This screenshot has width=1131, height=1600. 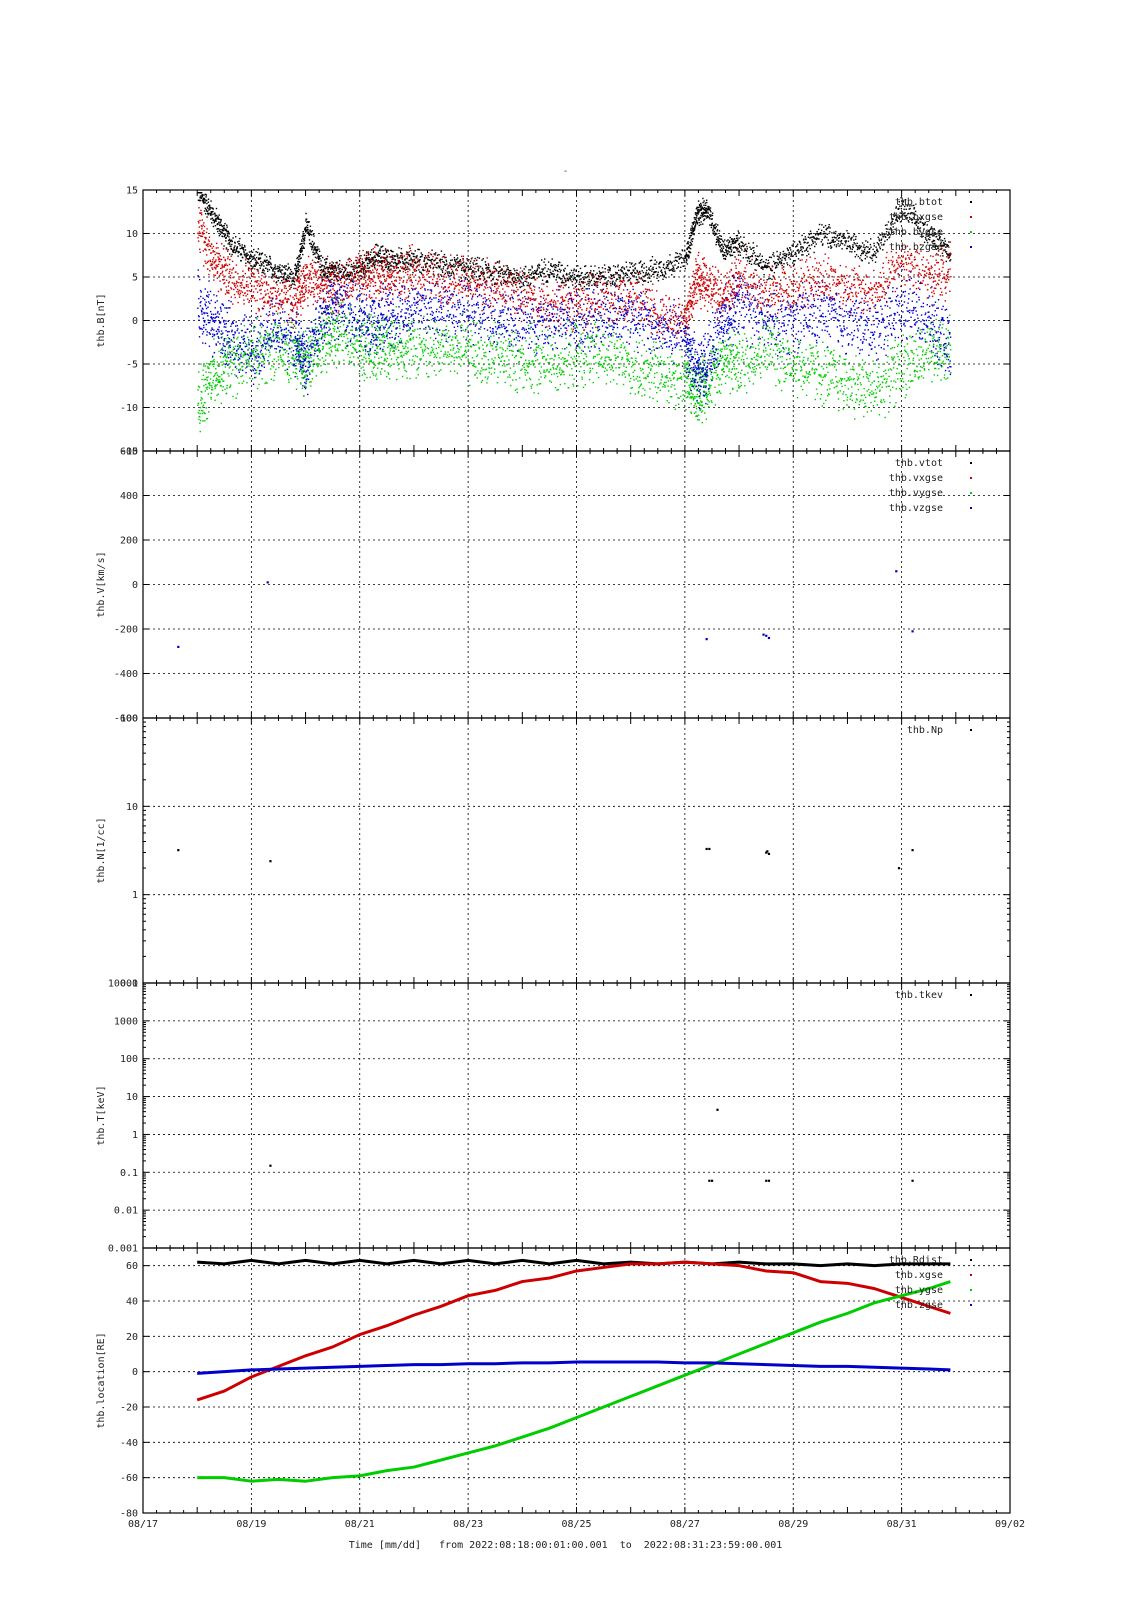 I want to click on y-tick-label: -10, so click(x=129, y=408).